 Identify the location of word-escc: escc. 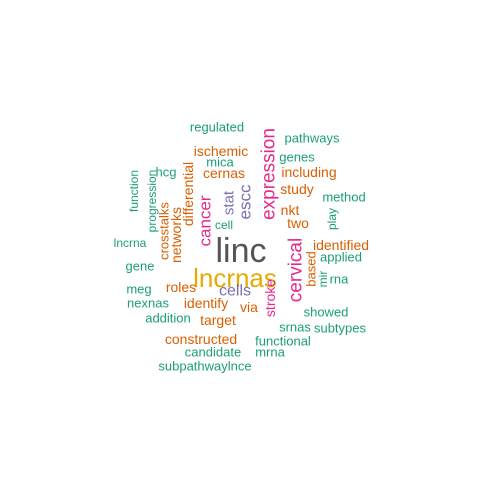
(245, 201).